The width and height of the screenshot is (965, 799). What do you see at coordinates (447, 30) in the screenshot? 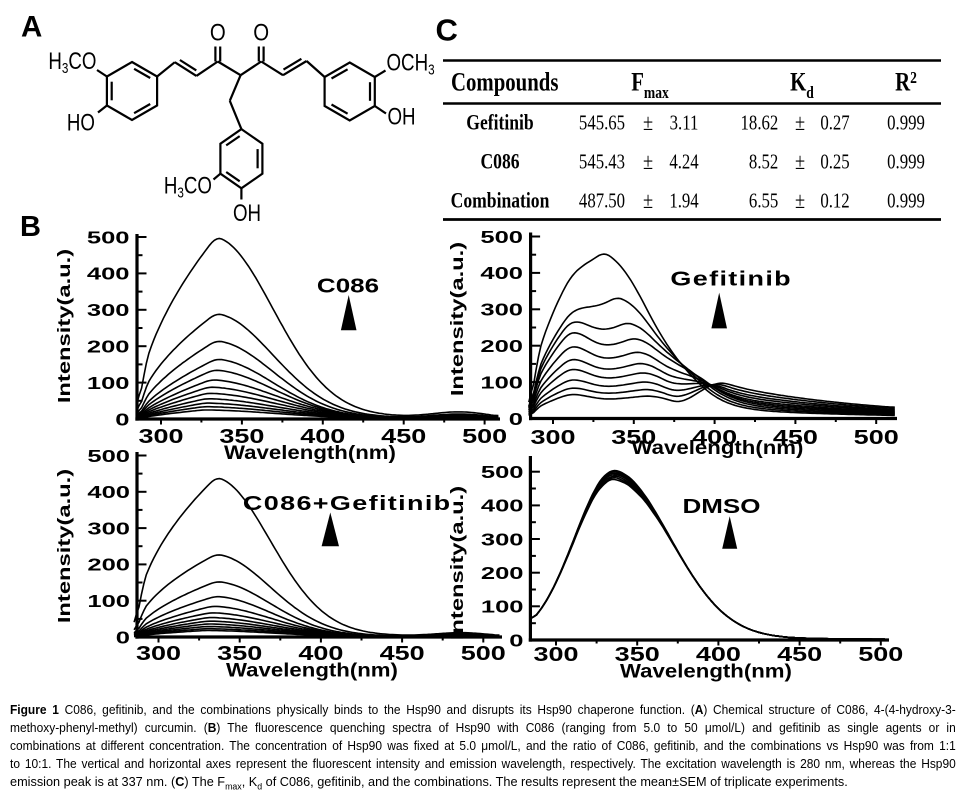
I see `svg-text: C` at bounding box center [447, 30].